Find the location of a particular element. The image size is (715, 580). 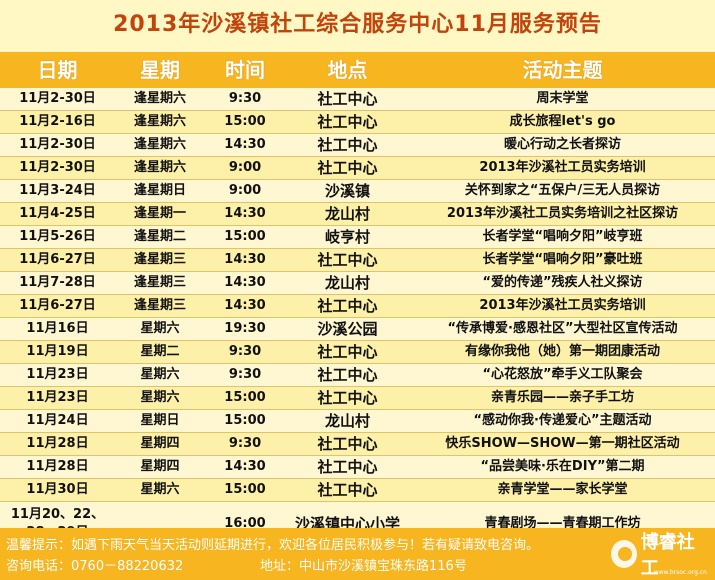

table-row: 11月6-27日 逢星期三 14:30 社工中心 长者学堂“唱响夕阳”豪吐班 is located at coordinates (357, 260).